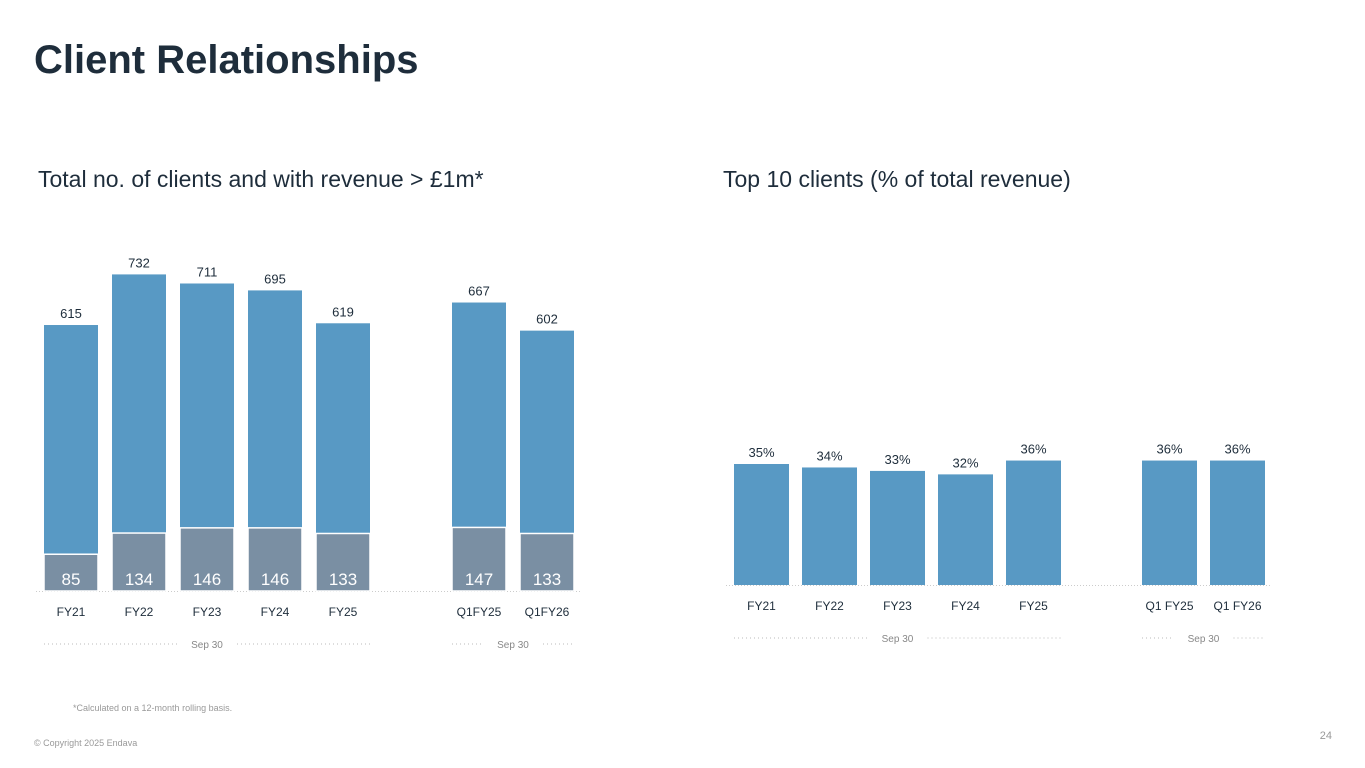 The height and width of the screenshot is (768, 1365). I want to click on inner-value-label: 134, so click(139, 579).